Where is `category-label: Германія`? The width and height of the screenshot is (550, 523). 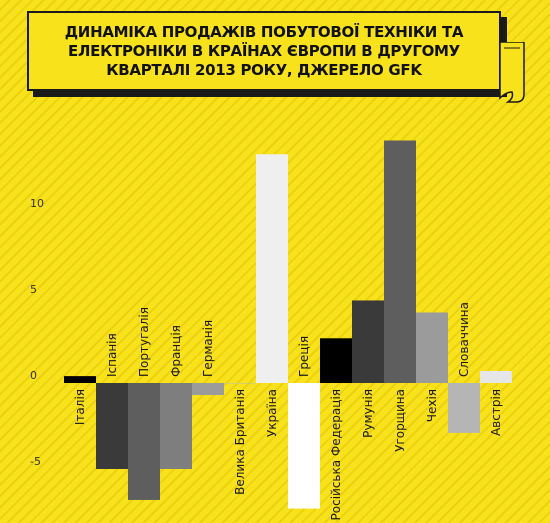 category-label: Германія is located at coordinates (208, 348).